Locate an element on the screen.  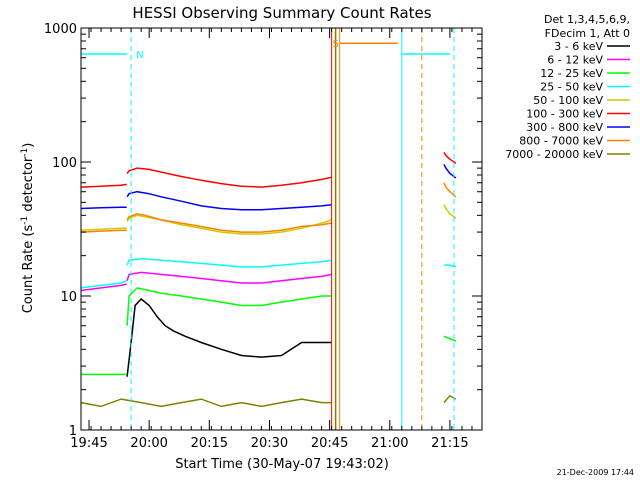
y-axis-label-sup2: -1 is located at coordinates (25, 152).